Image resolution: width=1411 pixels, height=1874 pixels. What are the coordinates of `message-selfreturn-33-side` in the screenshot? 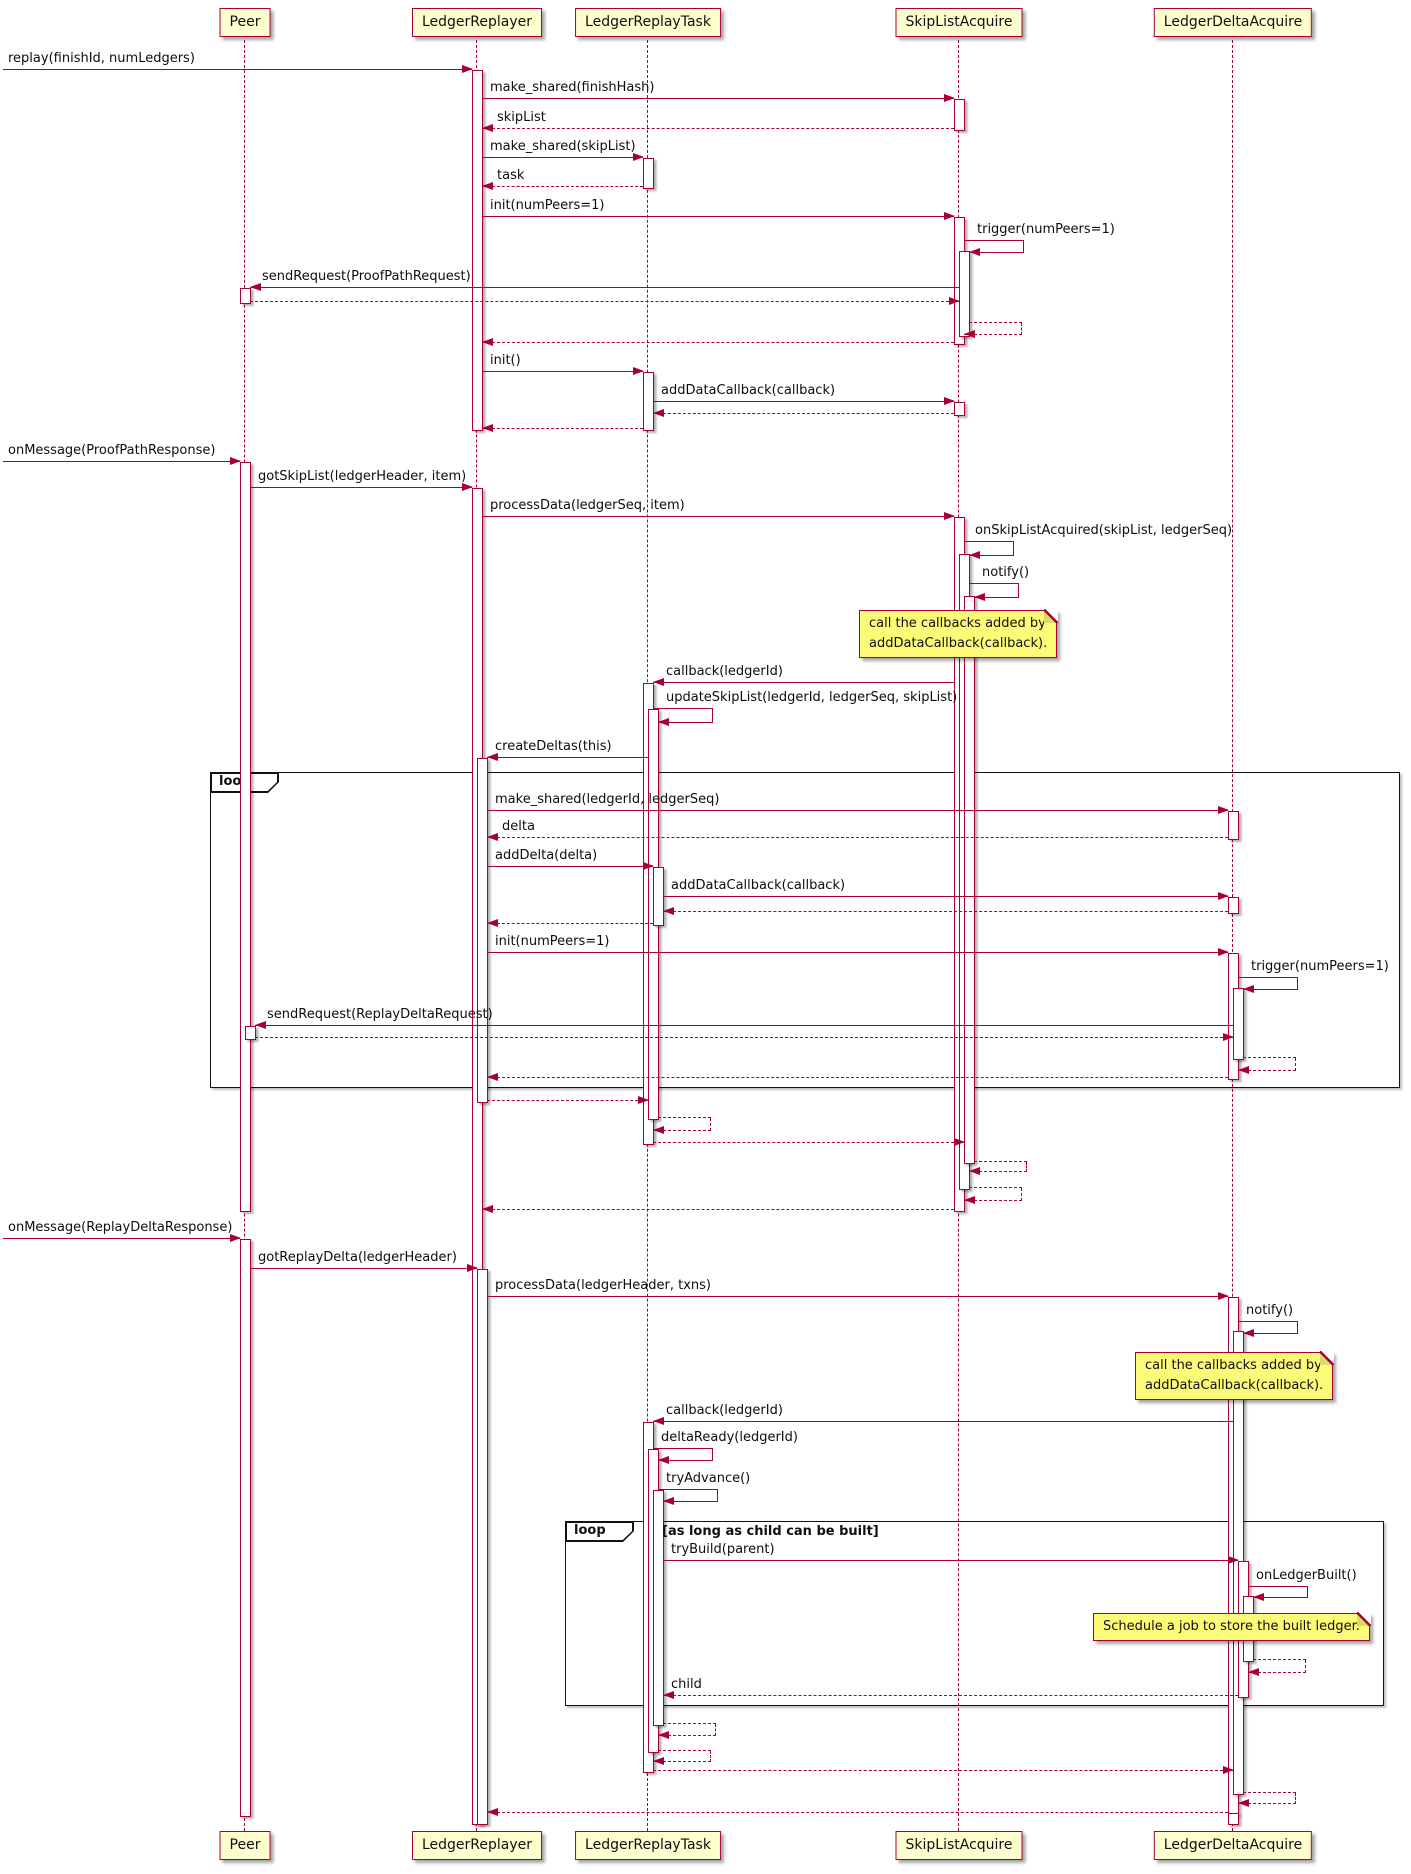 It's located at (1296, 1064).